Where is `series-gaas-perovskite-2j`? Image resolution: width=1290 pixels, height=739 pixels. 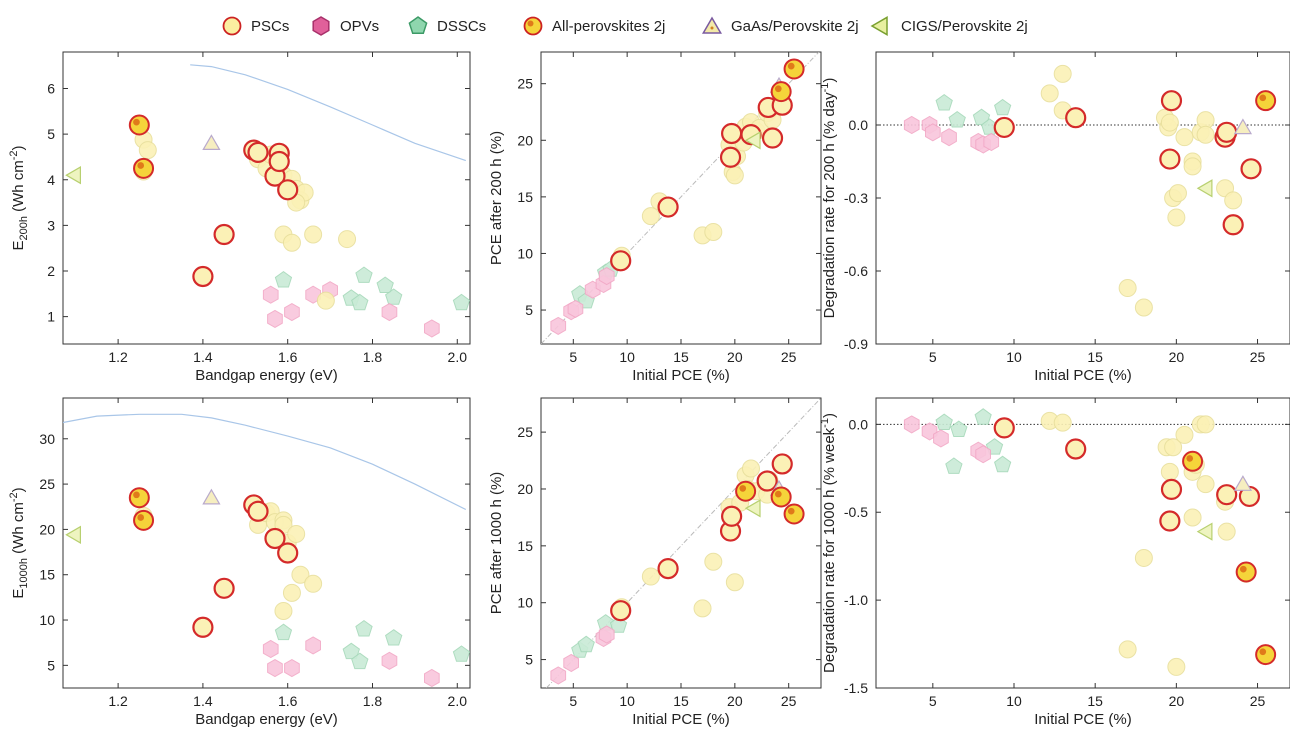 series-gaas-perovskite-2j is located at coordinates (1243, 126).